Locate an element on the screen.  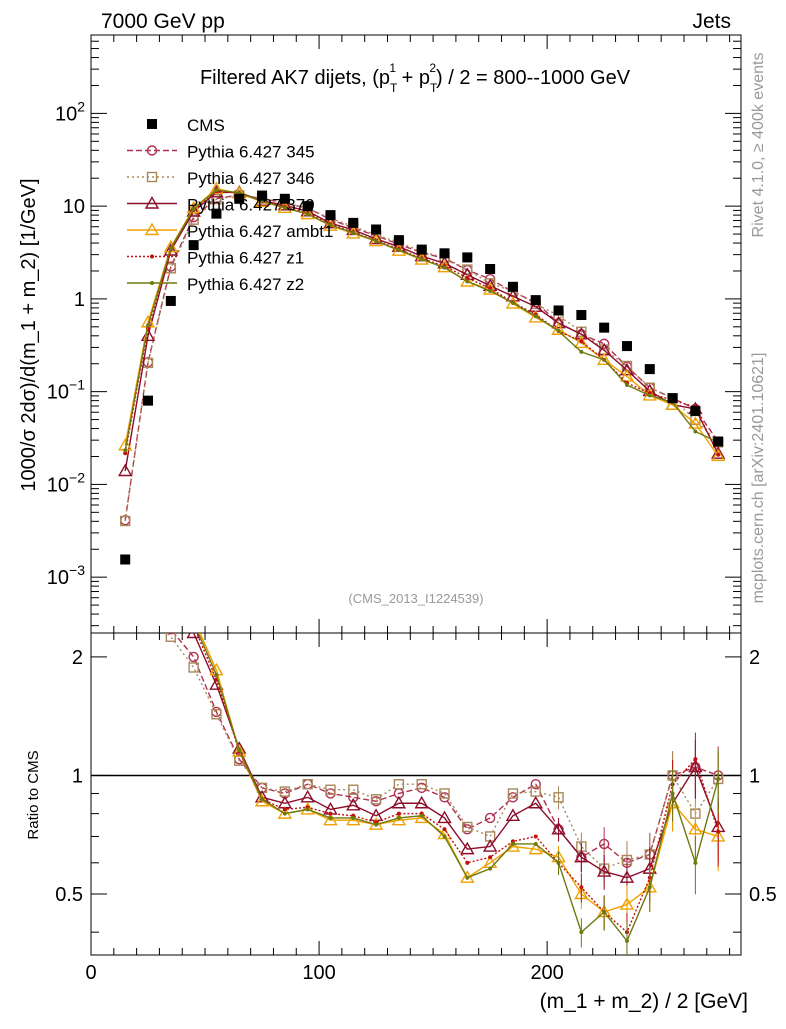
x-tick-label: 100 is located at coordinates (318, 973).